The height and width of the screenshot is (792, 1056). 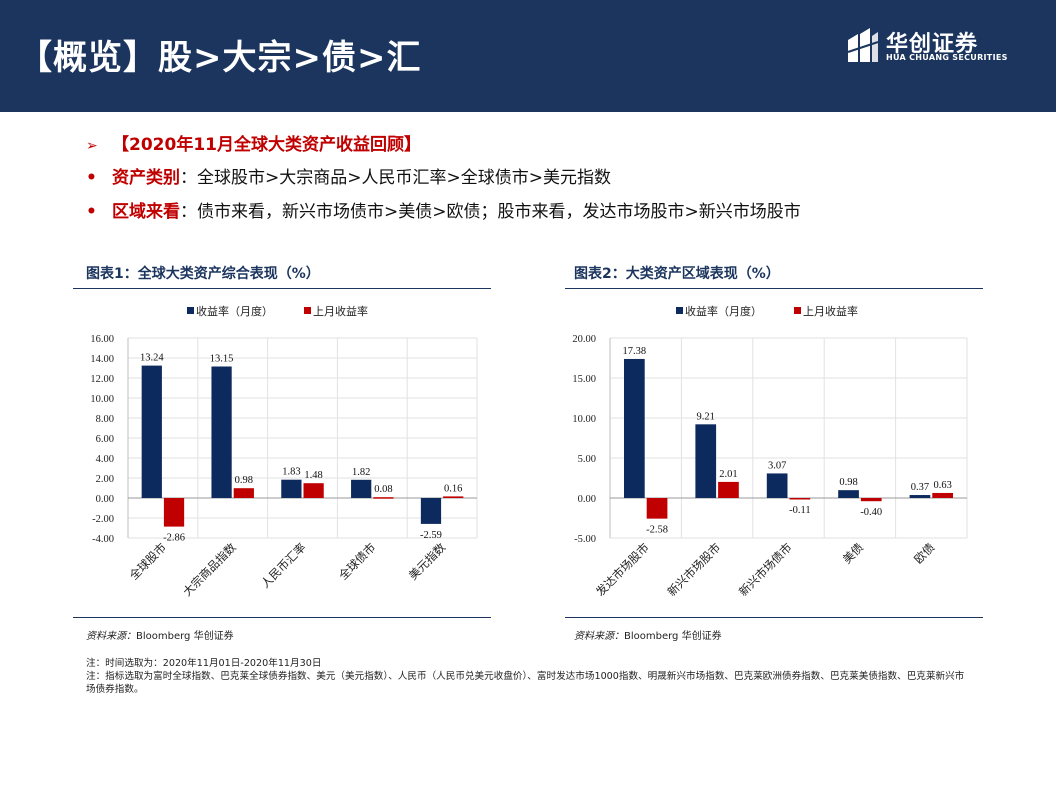 I want to click on summary-heading-row: ➢ 【2020年11月全球大类资产收益回顾】, so click(x=253, y=142).